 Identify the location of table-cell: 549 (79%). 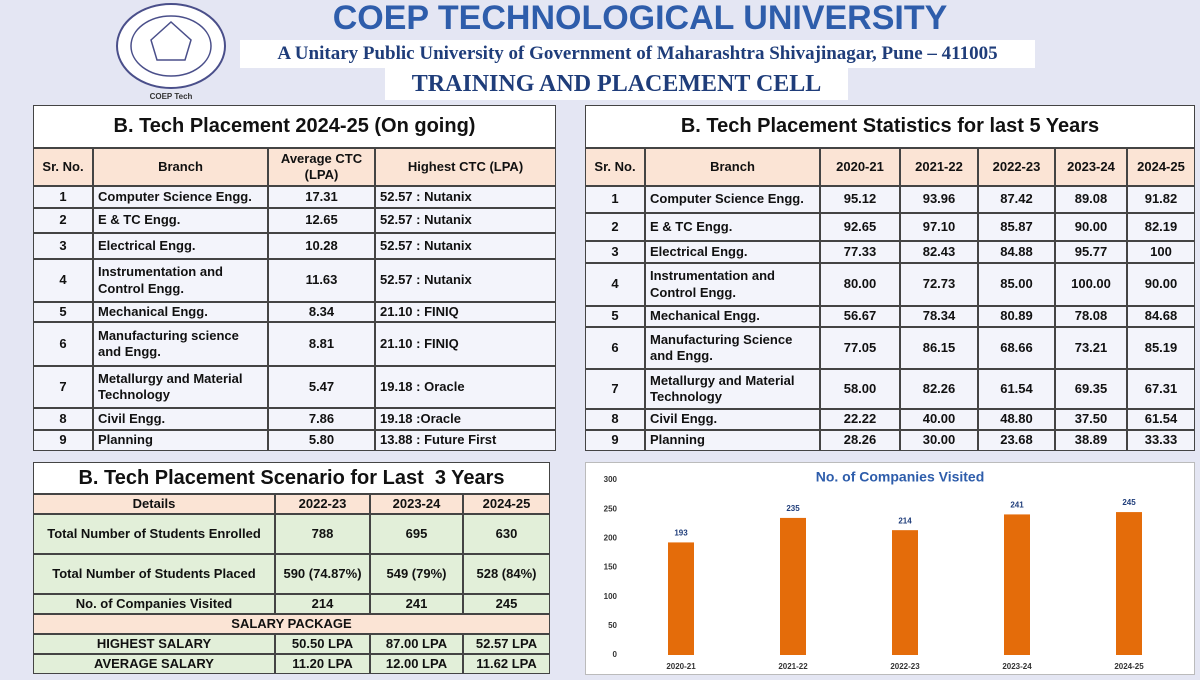
(416, 574).